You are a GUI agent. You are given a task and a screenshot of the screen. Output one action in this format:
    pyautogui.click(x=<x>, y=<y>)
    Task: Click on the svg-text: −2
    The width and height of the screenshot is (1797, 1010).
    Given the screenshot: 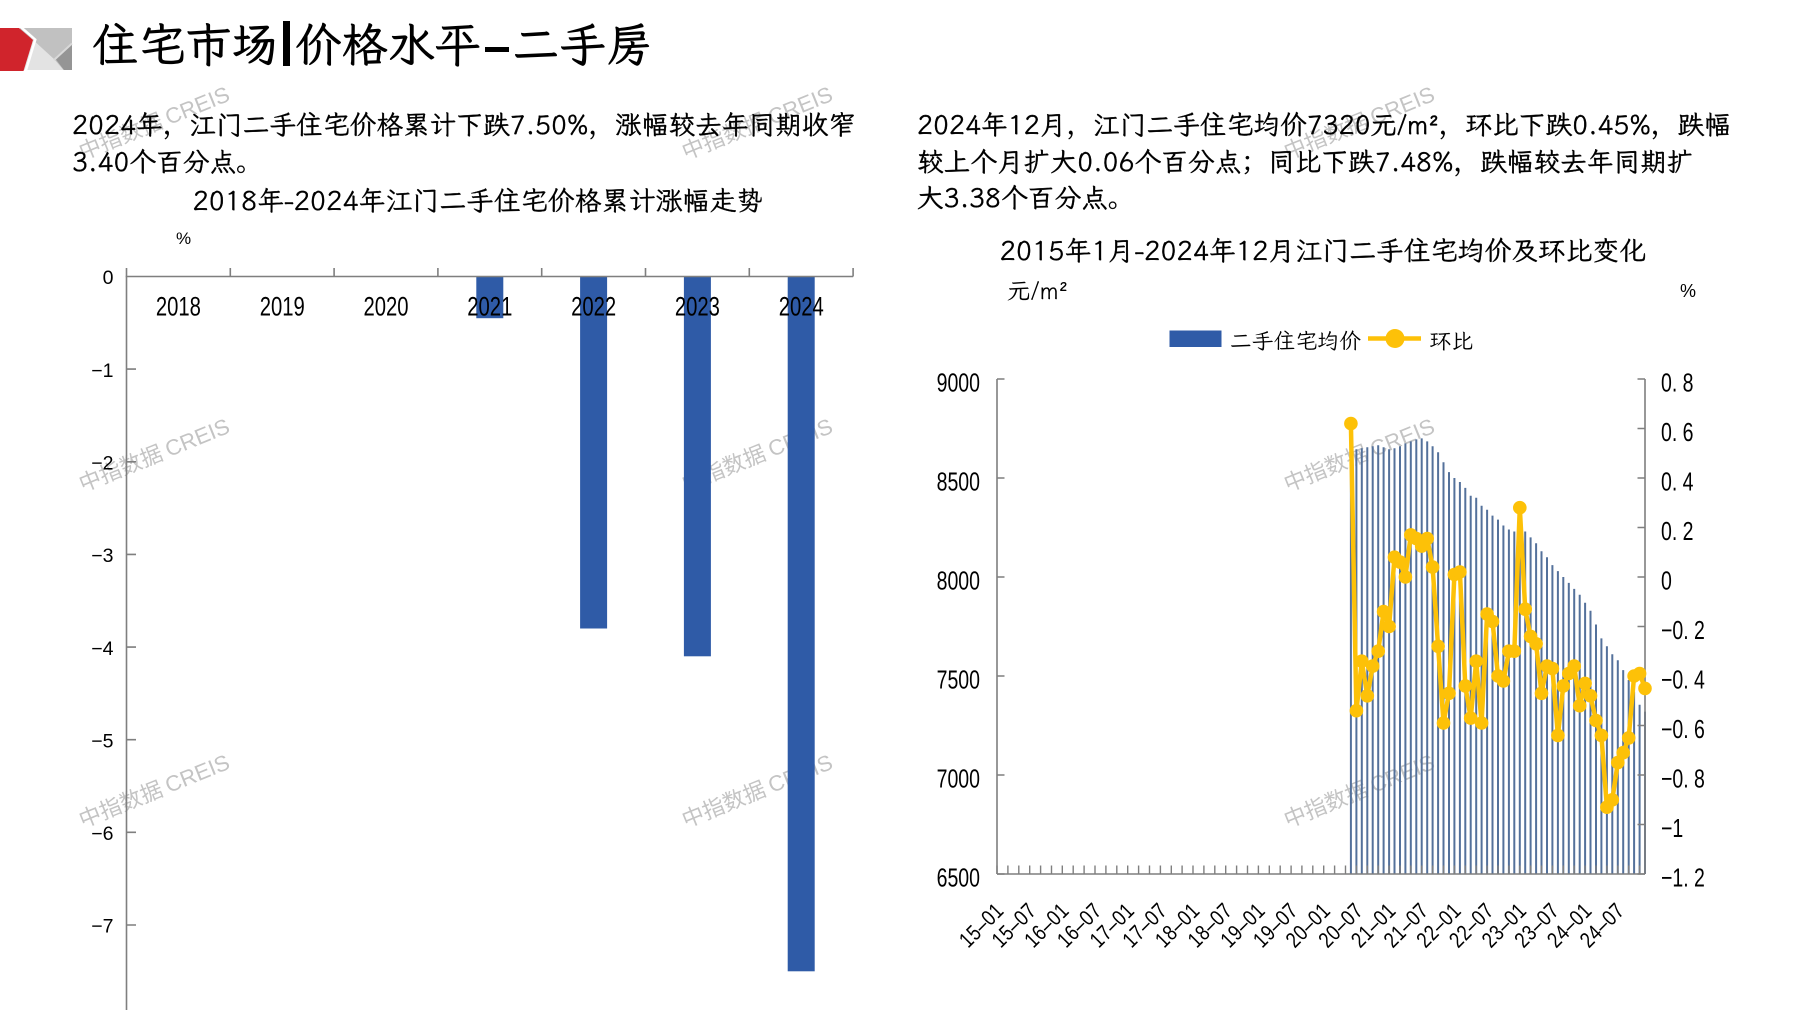 What is the action you would take?
    pyautogui.click(x=102, y=464)
    